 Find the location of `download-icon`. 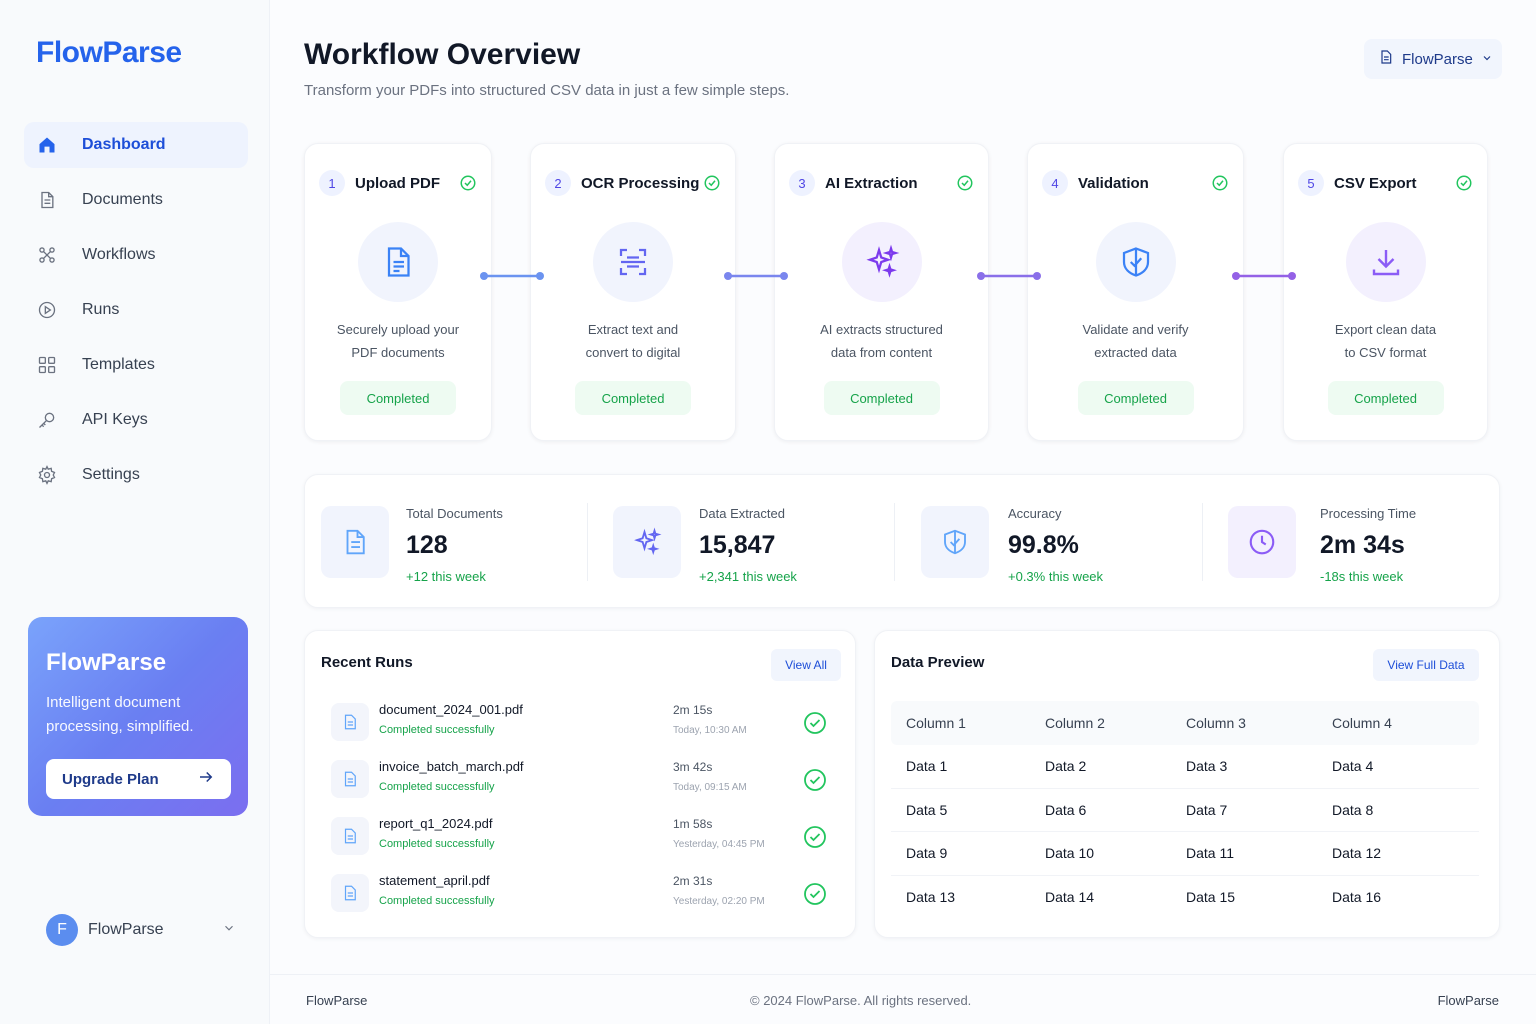

download-icon is located at coordinates (1385, 262).